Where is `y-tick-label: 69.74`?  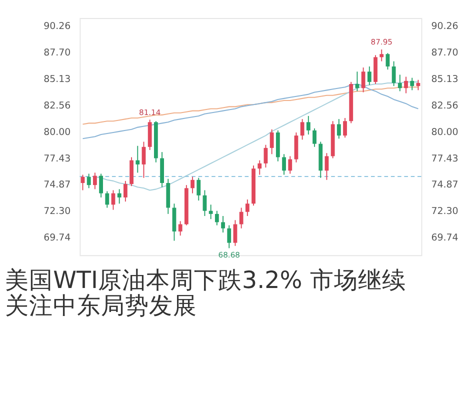 y-tick-label: 69.74 is located at coordinates (57, 238).